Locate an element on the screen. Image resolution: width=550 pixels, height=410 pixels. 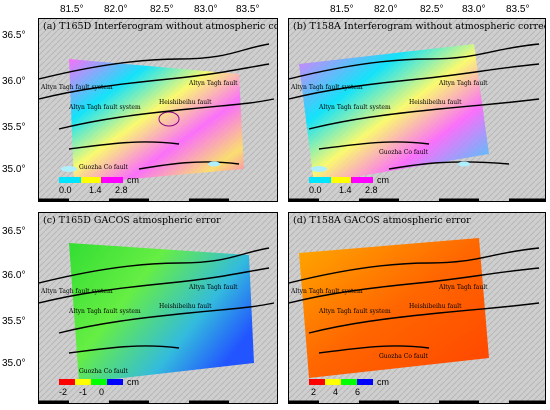
colorbar-tick: 4 is located at coordinates (336, 392).